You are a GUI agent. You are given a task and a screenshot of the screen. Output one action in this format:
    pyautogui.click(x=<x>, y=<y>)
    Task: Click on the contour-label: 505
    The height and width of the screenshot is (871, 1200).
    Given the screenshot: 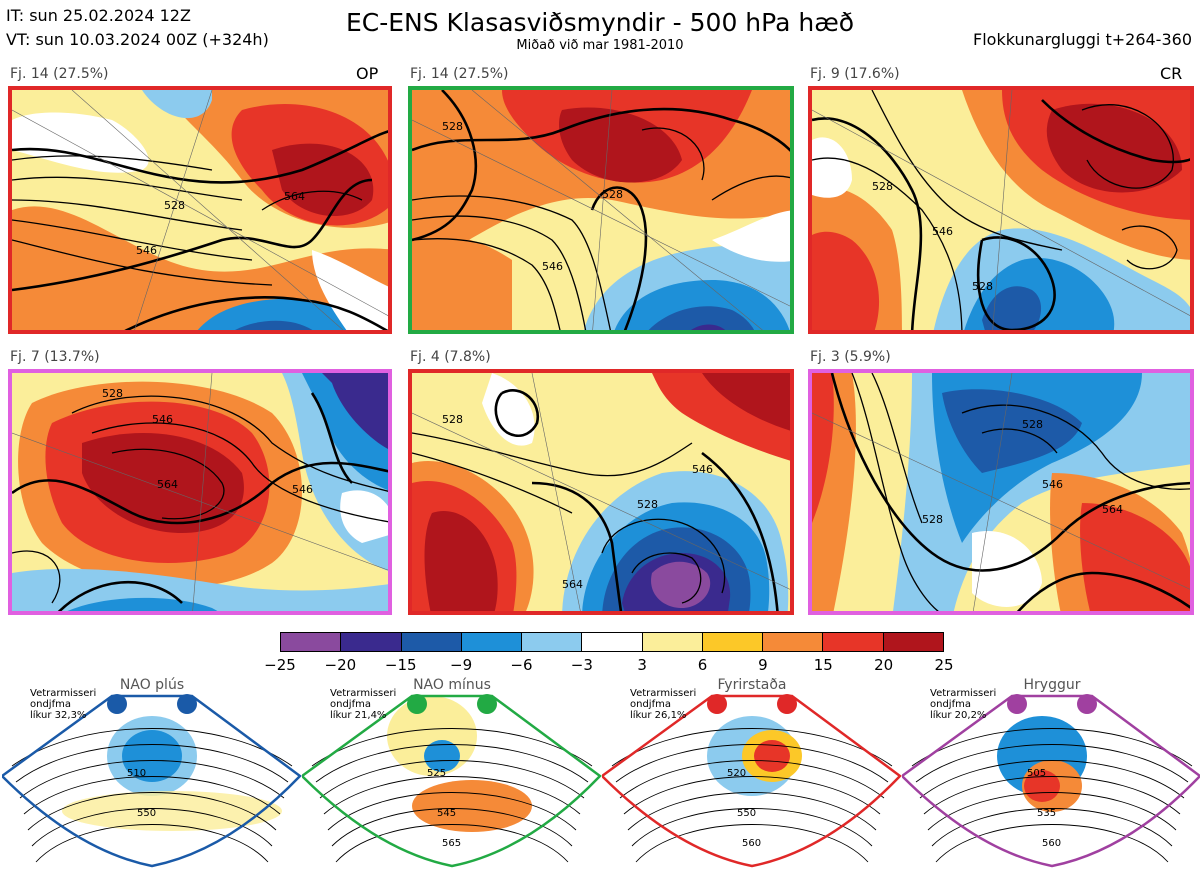 What is the action you would take?
    pyautogui.click(x=1036, y=773)
    